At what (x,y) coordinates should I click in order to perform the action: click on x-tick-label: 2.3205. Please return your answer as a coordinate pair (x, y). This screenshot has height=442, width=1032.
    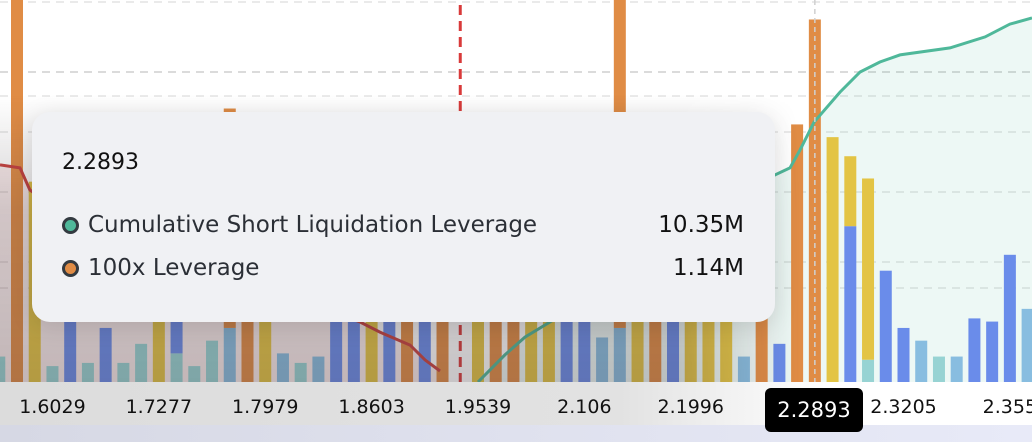
    Looking at the image, I should click on (903, 407).